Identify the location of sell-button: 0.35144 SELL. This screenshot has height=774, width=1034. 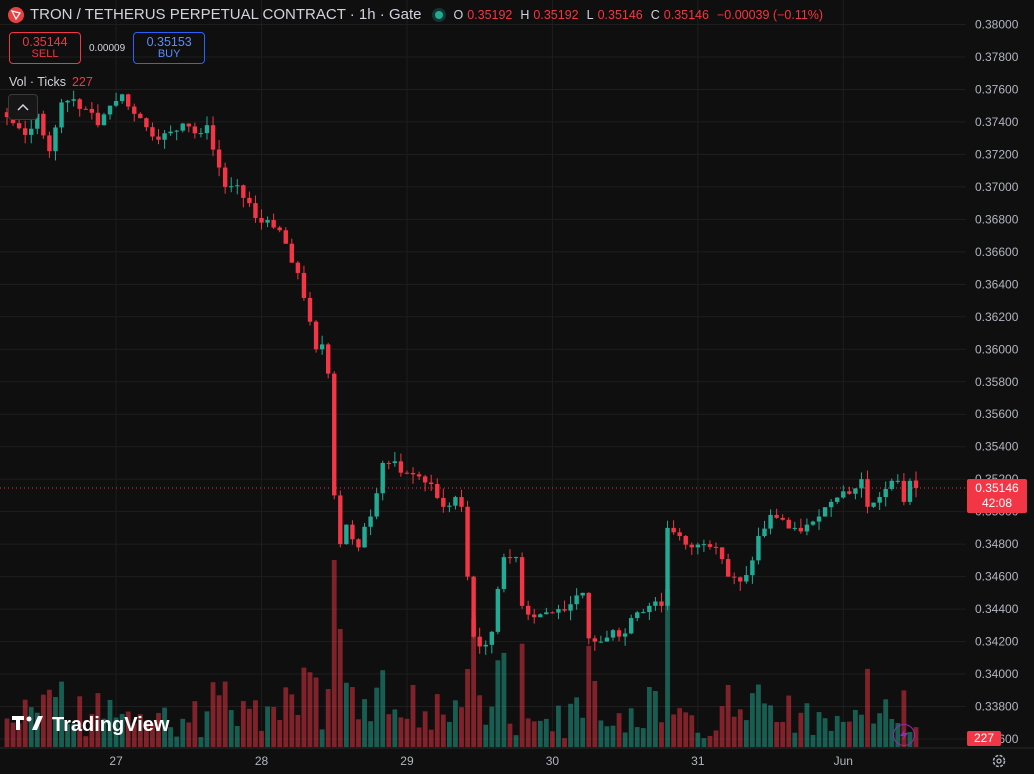
(45, 48).